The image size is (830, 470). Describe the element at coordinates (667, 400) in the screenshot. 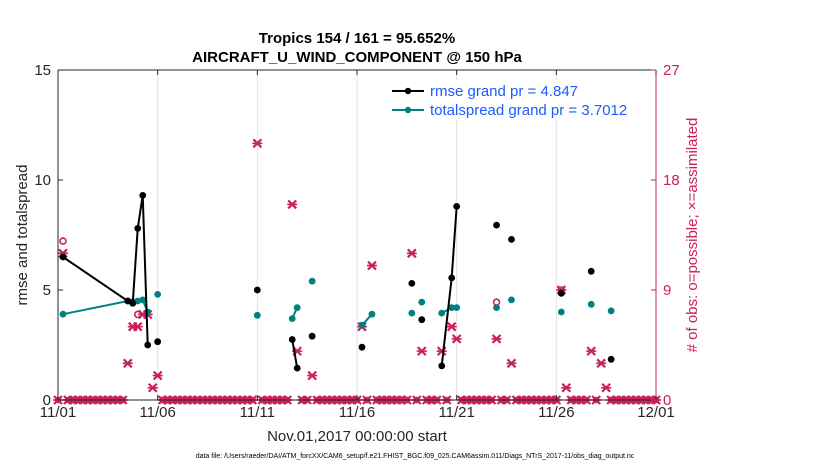

I see `y-right-tick-label: 0` at that location.